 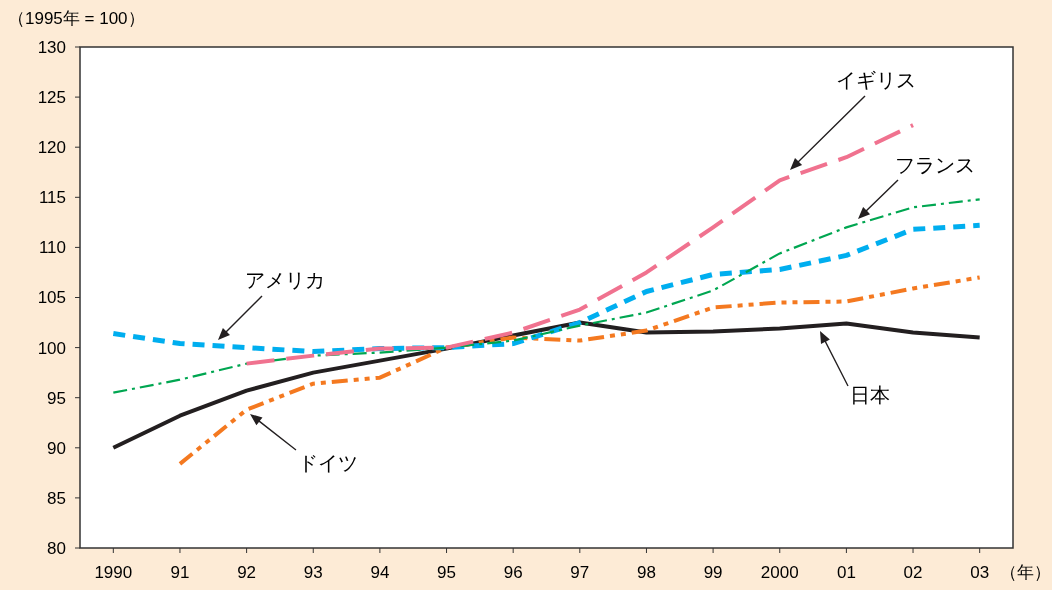 I want to click on y-tick-label: 120, so click(x=51, y=148).